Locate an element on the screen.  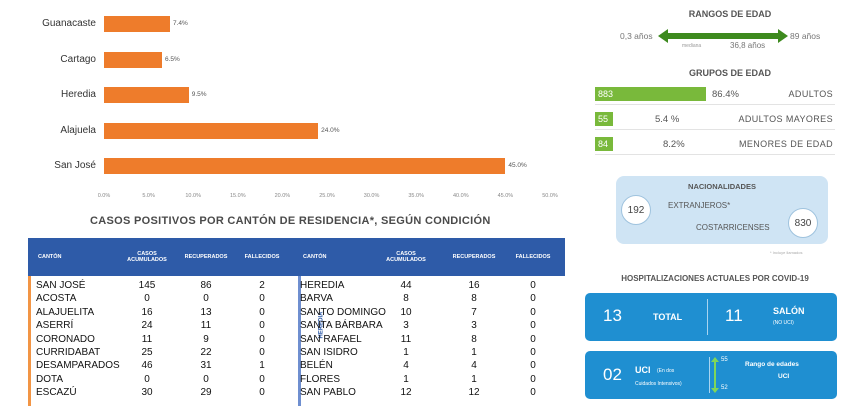
range-arrow-icon is located at coordinates (715, 375).